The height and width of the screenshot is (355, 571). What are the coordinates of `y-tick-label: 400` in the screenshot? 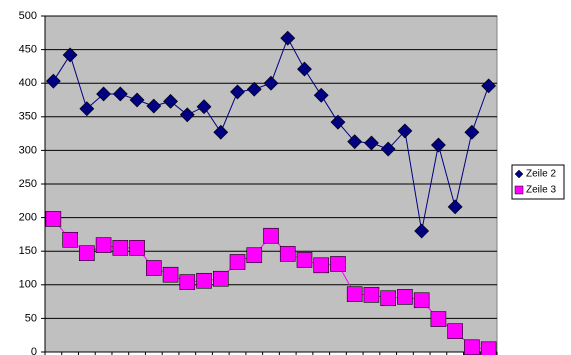 It's located at (28, 83).